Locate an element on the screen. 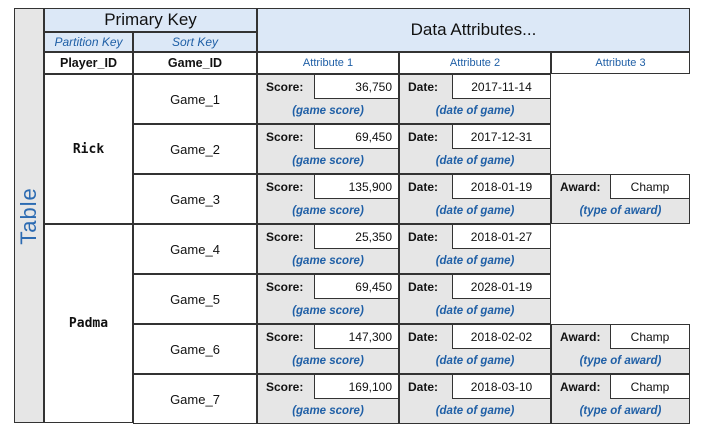 This screenshot has width=706, height=431. sort-key-cell: Game_6 is located at coordinates (195, 349).